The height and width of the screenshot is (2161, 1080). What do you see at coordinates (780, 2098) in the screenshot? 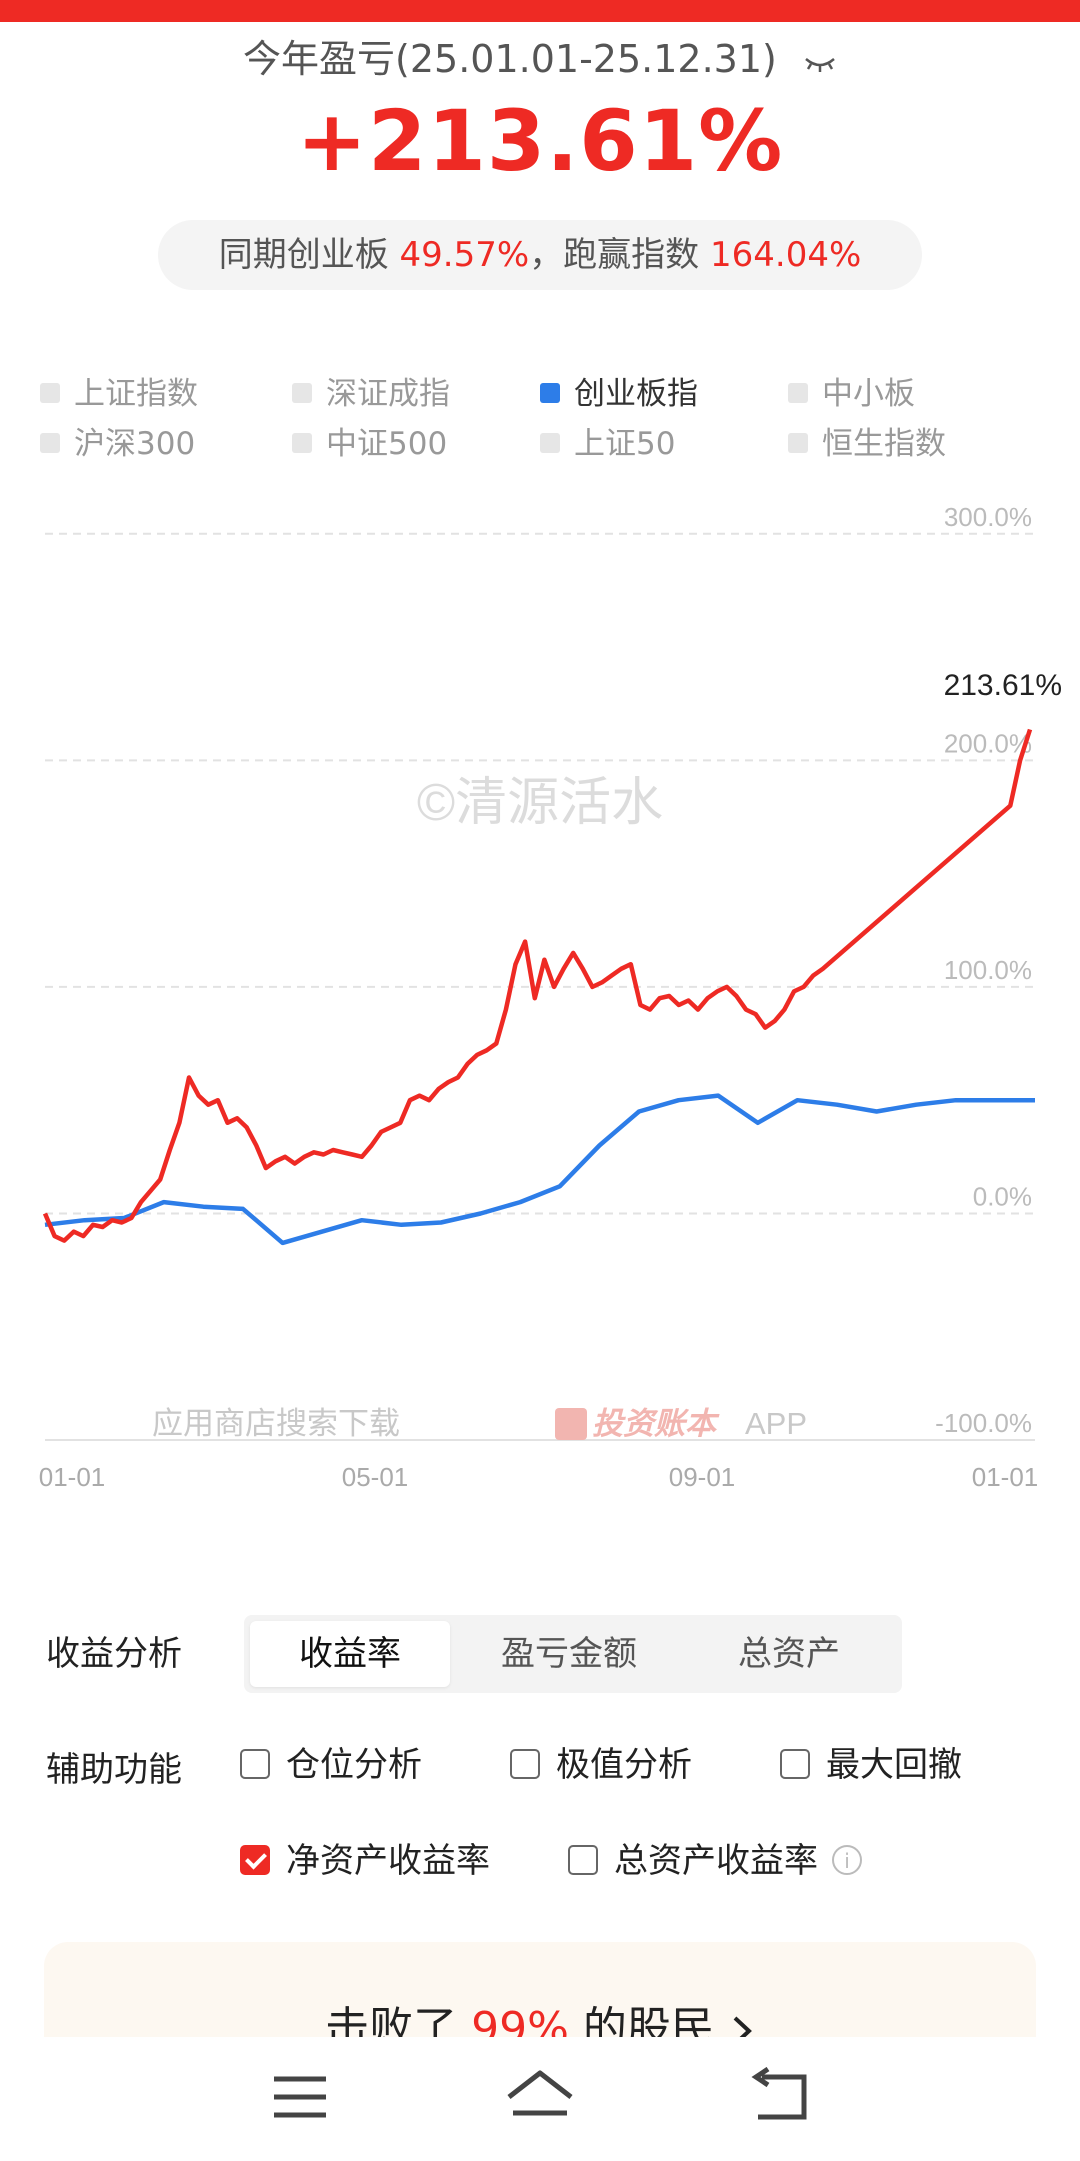
I see `back-icon` at bounding box center [780, 2098].